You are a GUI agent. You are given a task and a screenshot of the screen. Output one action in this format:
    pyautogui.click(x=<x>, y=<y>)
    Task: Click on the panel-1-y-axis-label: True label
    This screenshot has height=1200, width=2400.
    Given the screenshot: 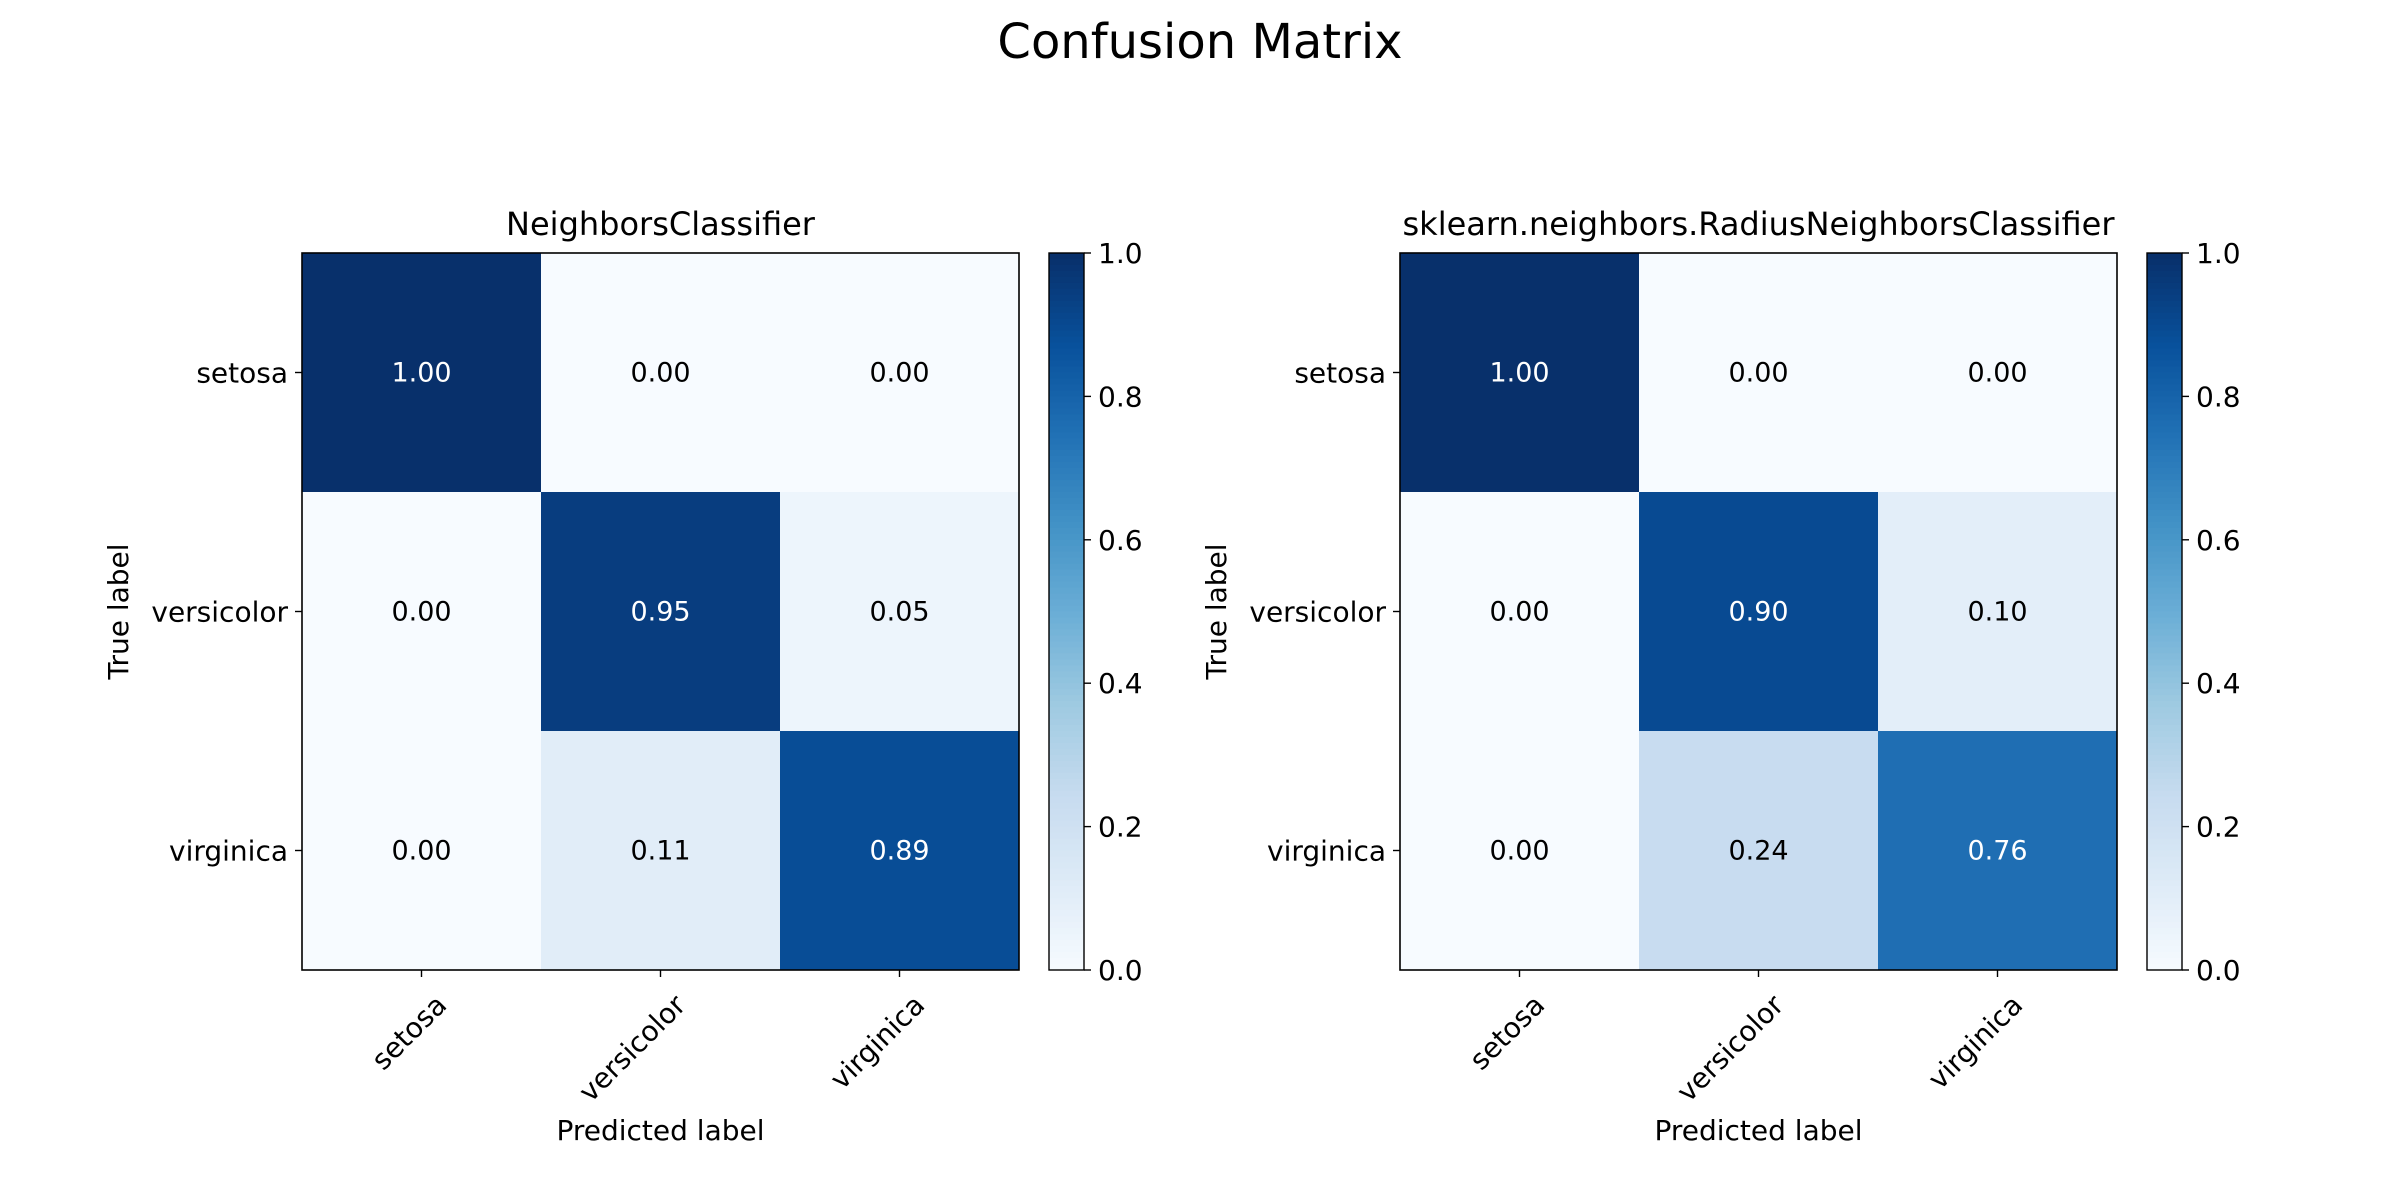 What is the action you would take?
    pyautogui.click(x=118, y=611)
    